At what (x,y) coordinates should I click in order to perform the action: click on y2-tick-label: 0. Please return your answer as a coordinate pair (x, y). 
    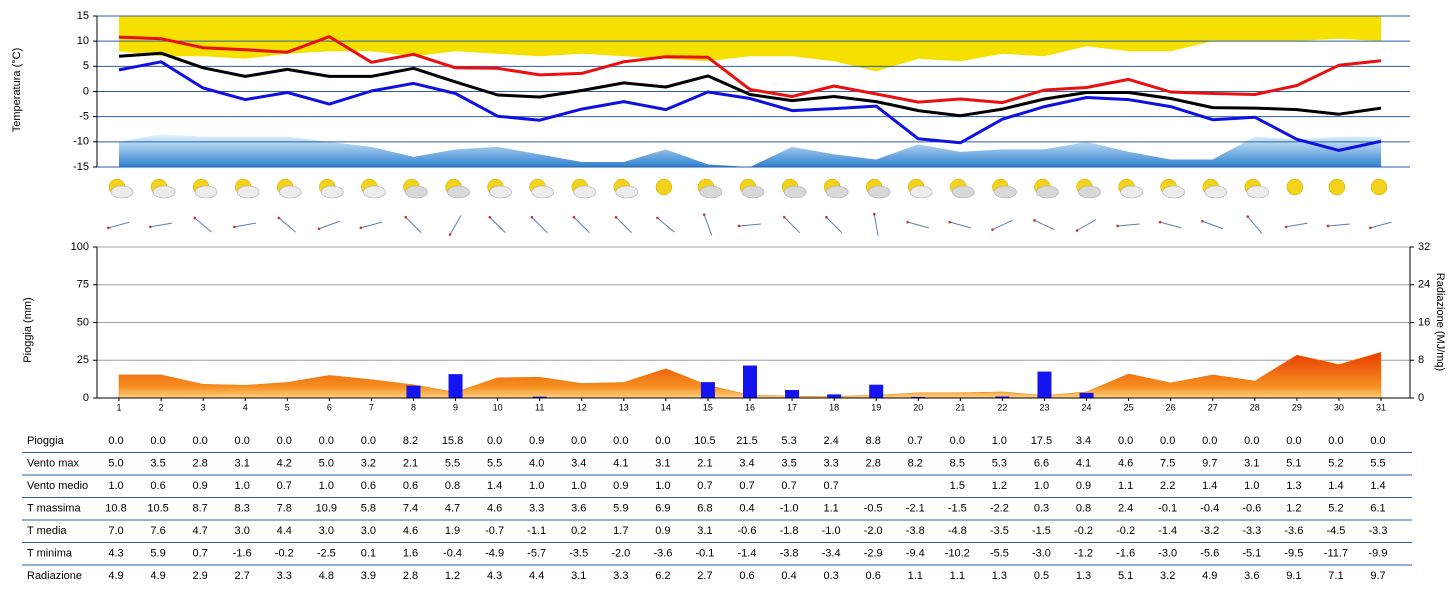
    Looking at the image, I should click on (1421, 398).